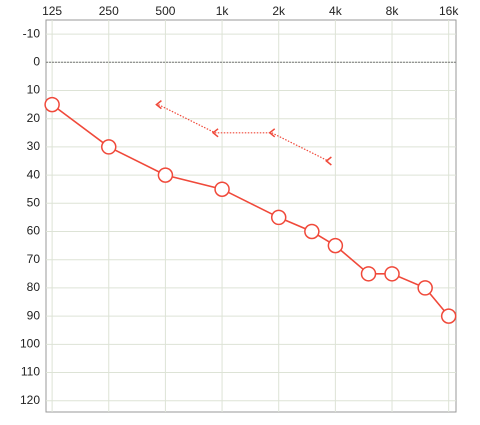 This screenshot has width=480, height=425. Describe the element at coordinates (34, 90) in the screenshot. I see `y-tick-label: 10` at that location.